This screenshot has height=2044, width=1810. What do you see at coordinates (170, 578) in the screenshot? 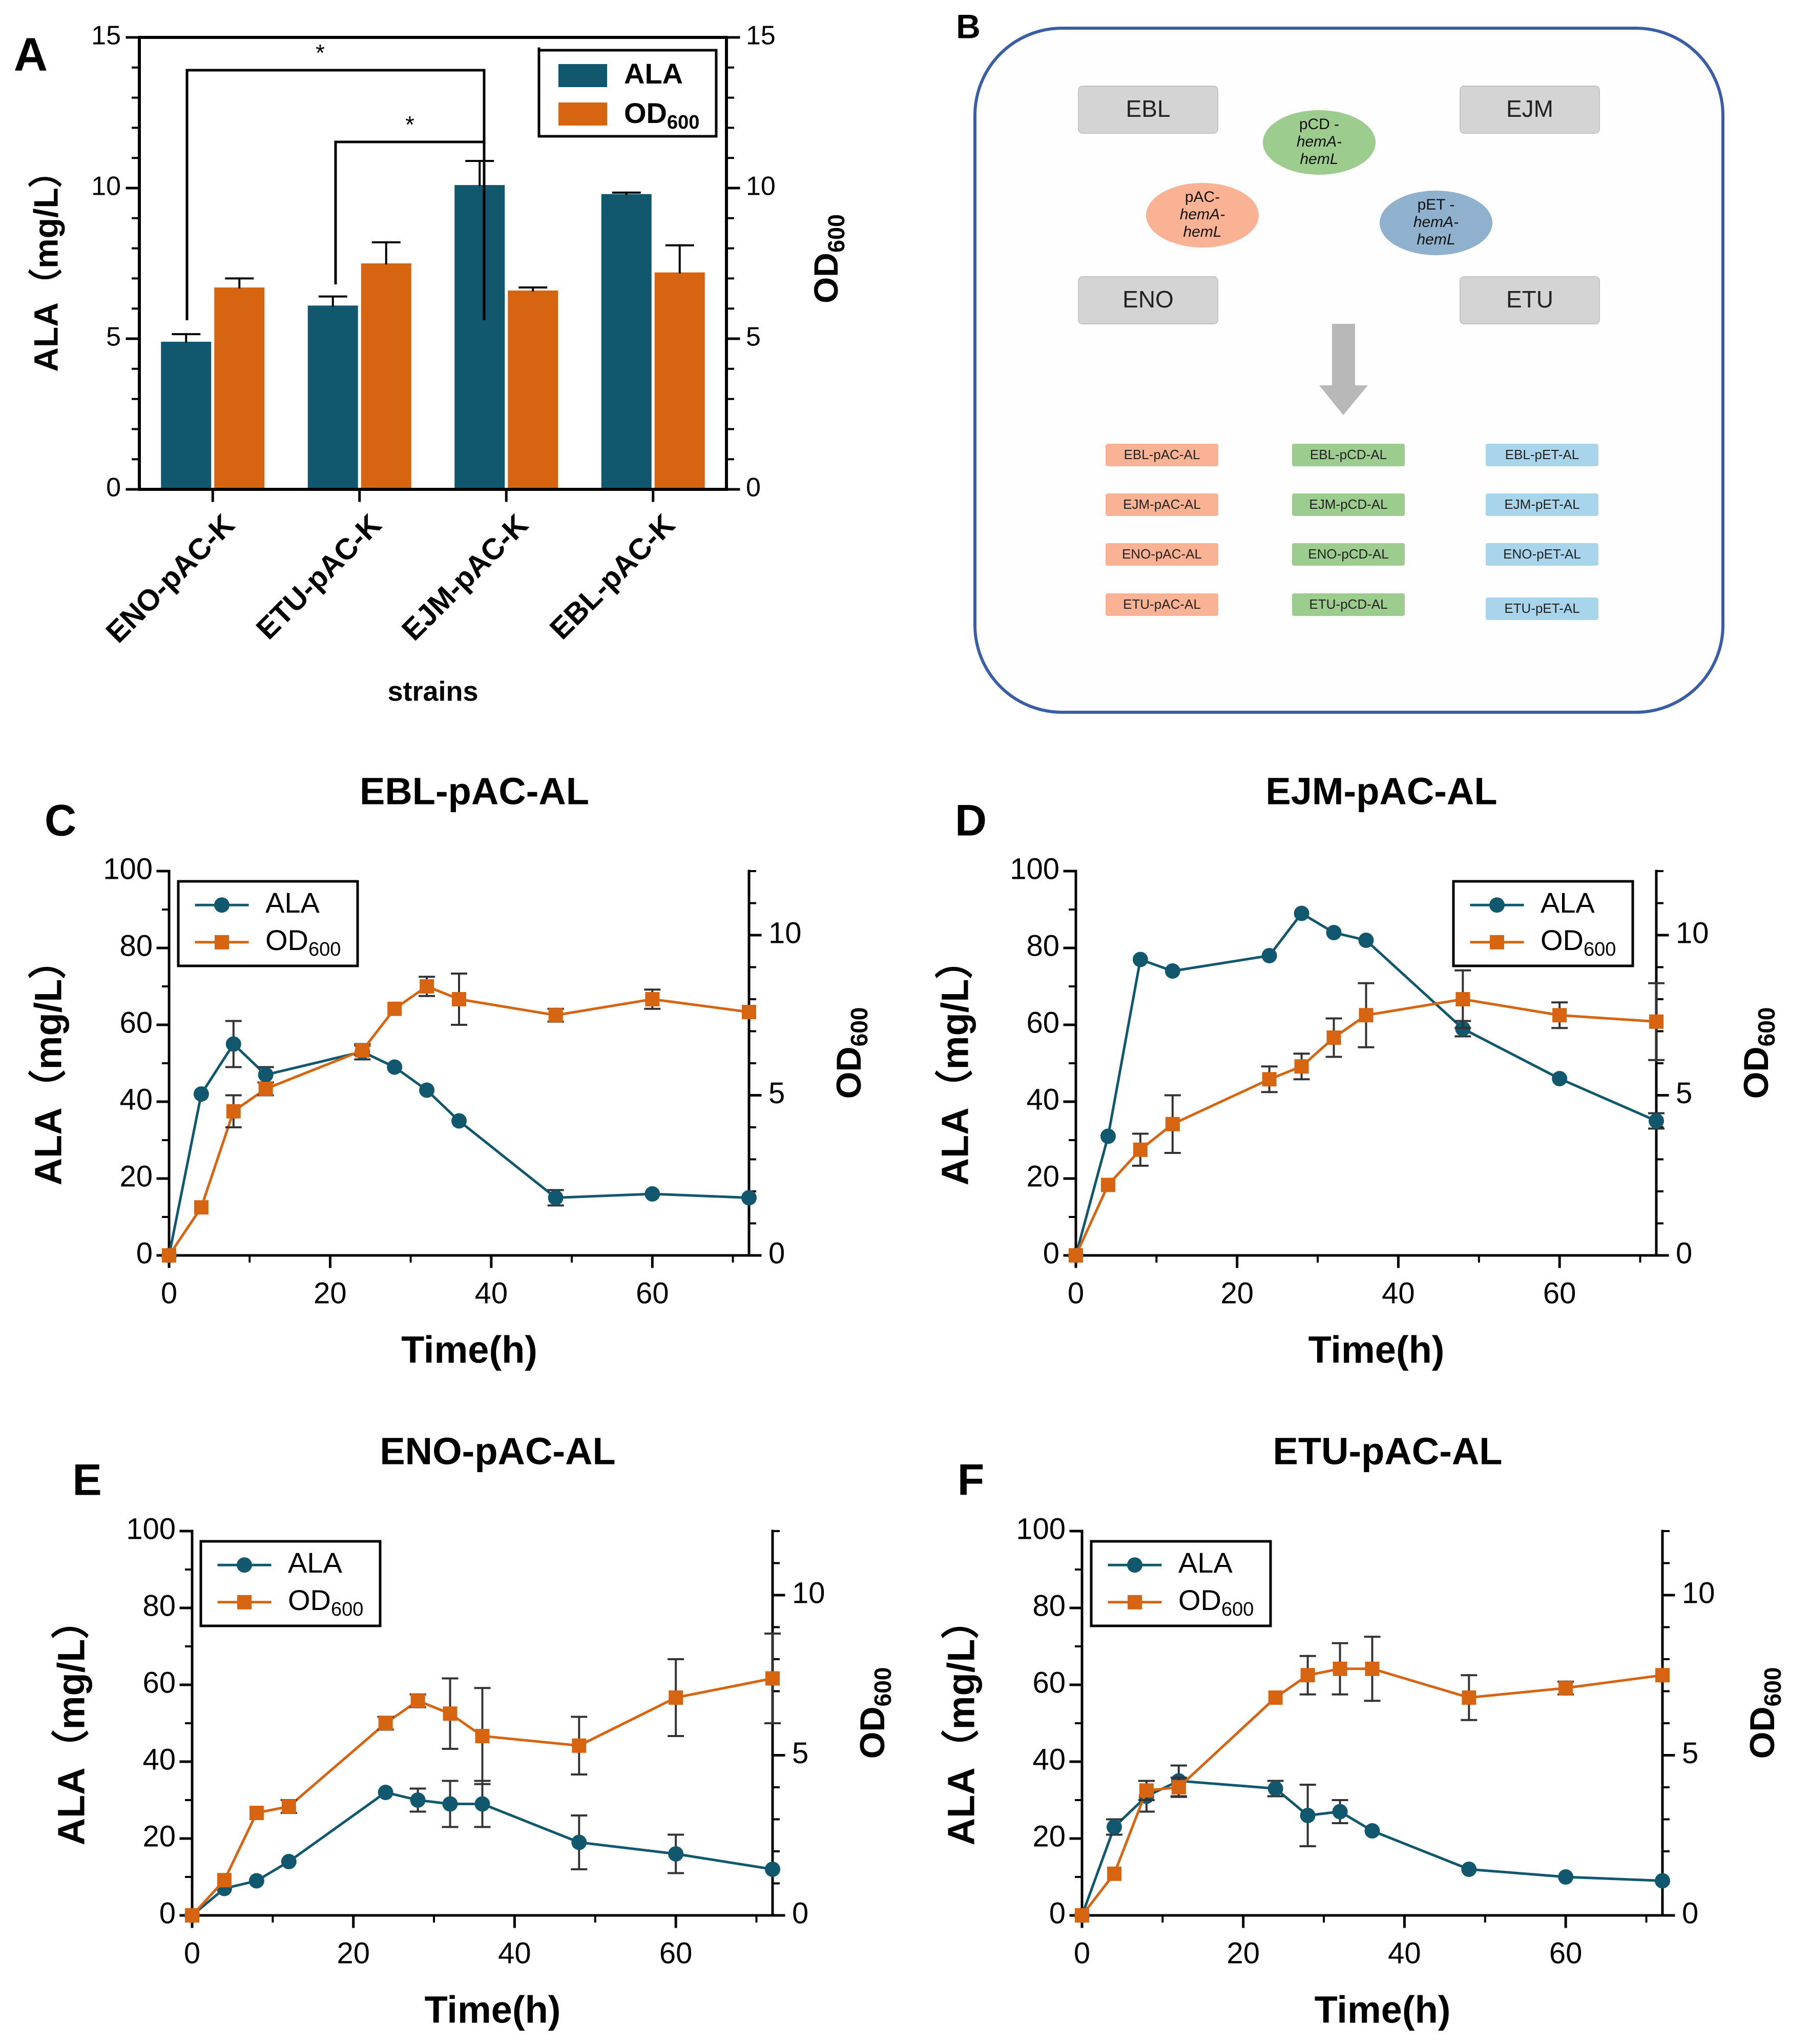
I see `x-tick-label: ENO-pAC-K` at bounding box center [170, 578].